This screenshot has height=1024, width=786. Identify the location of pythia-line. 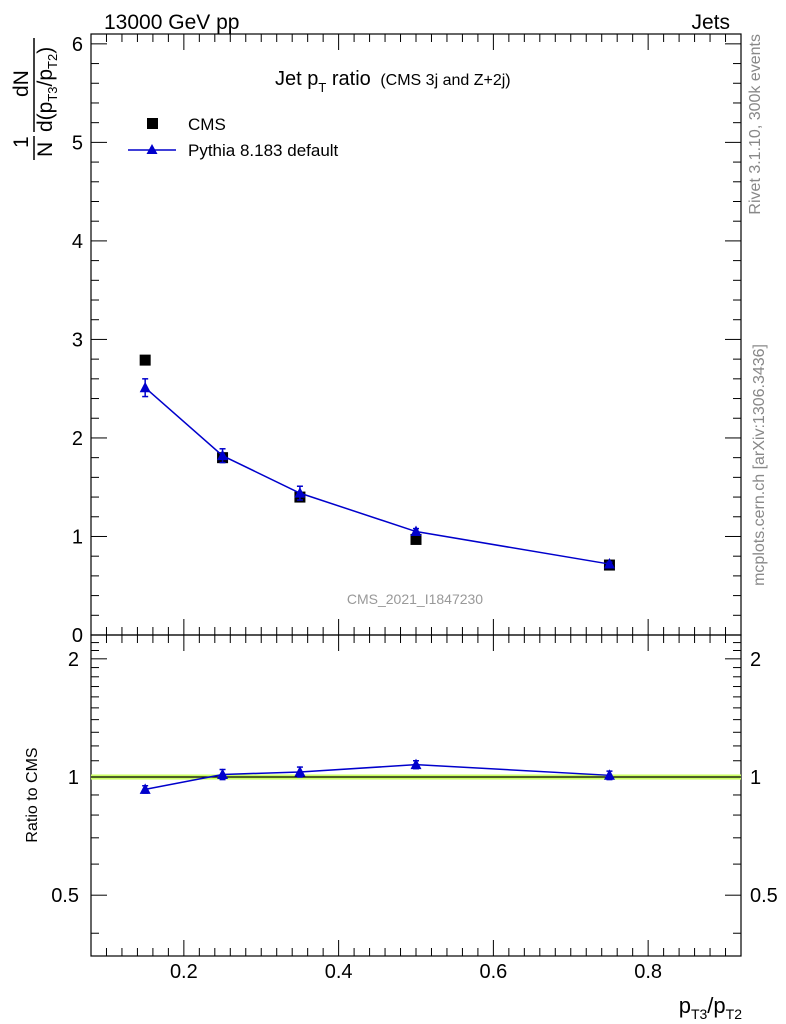
(377, 476).